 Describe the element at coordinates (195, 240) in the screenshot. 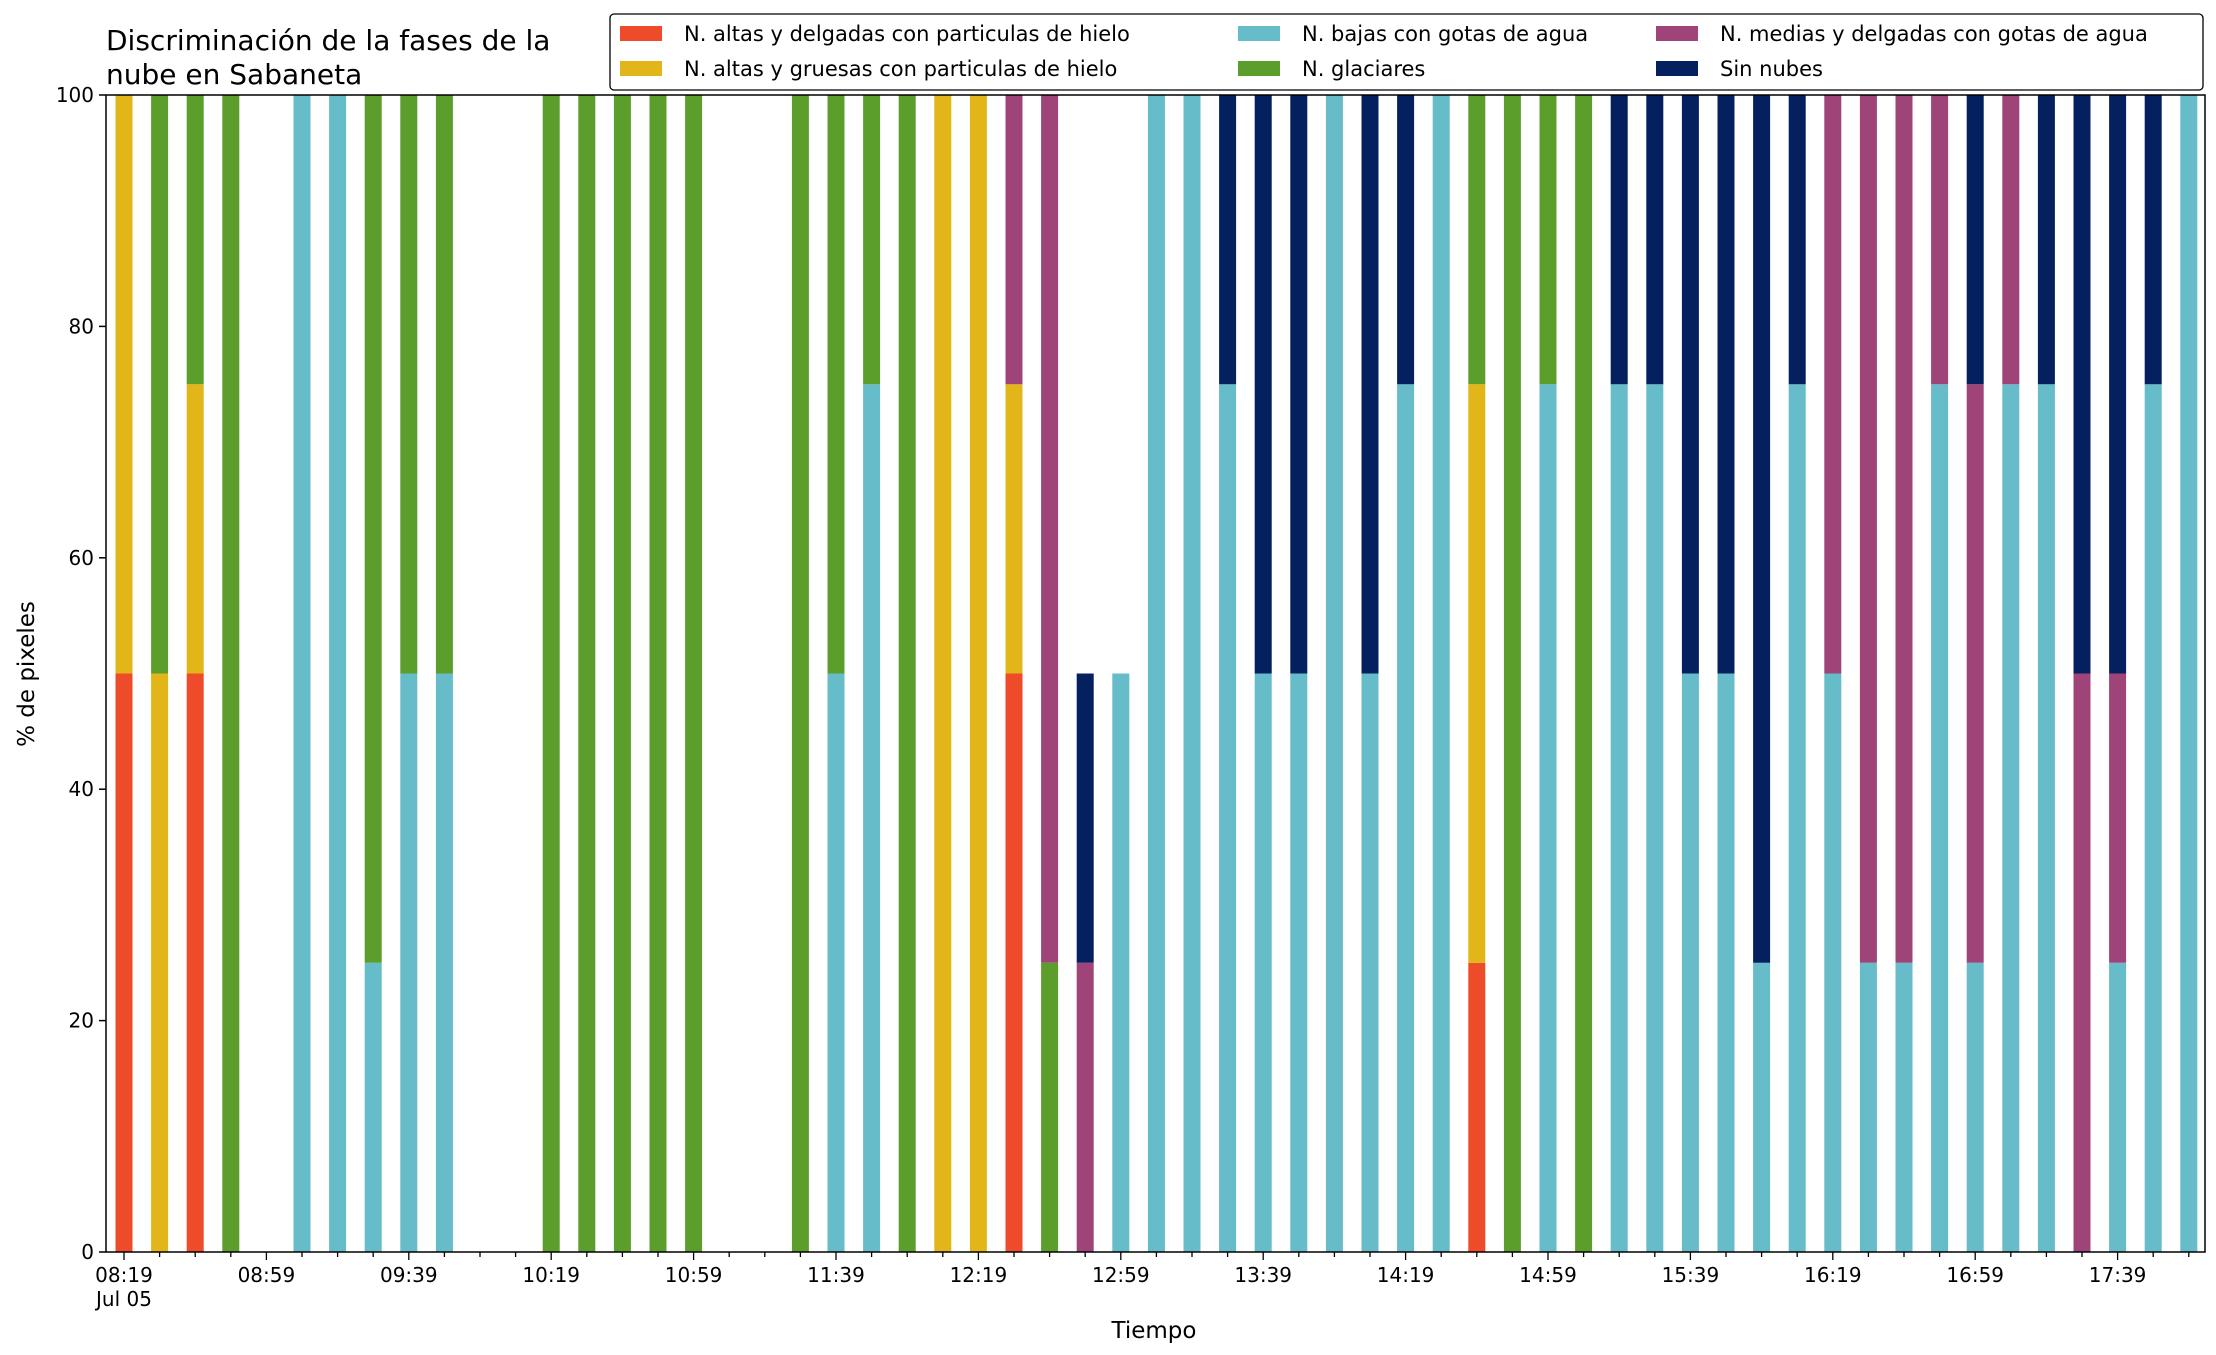

I see `bar-segment-s3-i2` at that location.